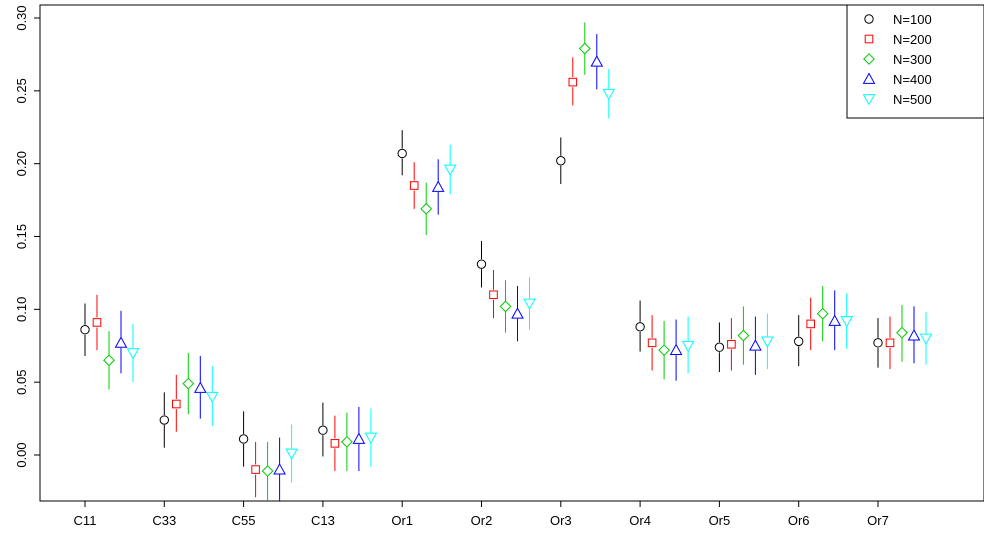 Image resolution: width=984 pixels, height=546 pixels. What do you see at coordinates (912, 79) in the screenshot?
I see `legend-label: N=400` at bounding box center [912, 79].